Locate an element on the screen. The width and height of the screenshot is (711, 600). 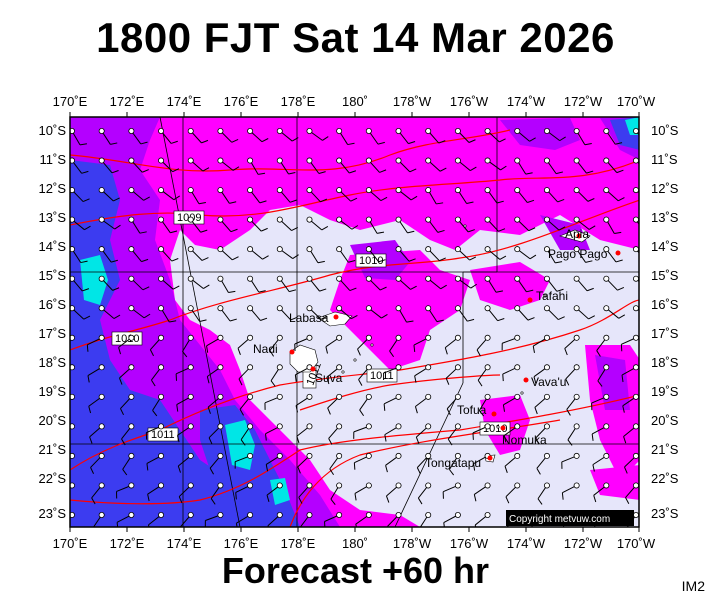
lon-label: 170˚E is located at coordinates (70, 543).